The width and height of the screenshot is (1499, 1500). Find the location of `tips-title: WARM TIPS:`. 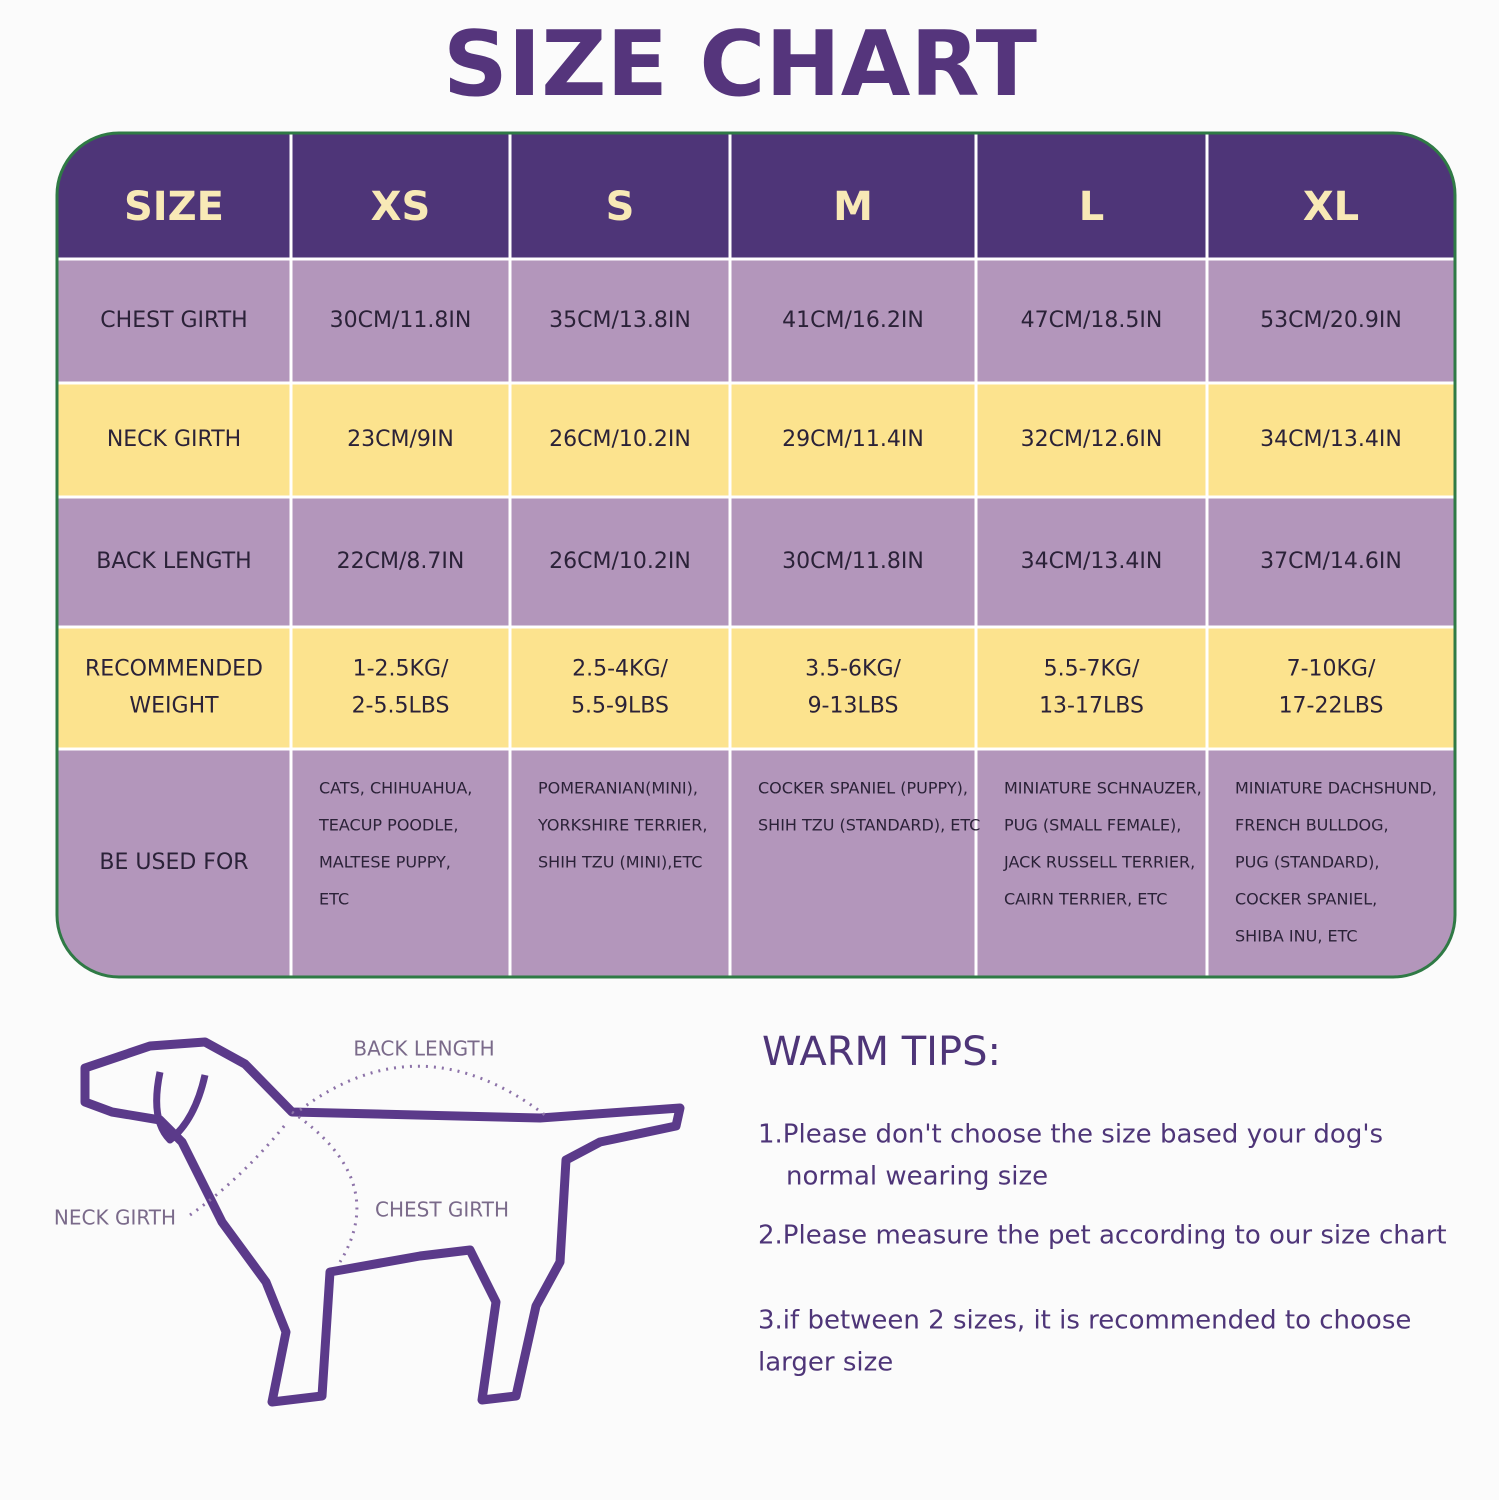

tips-title: WARM TIPS: is located at coordinates (881, 1052).